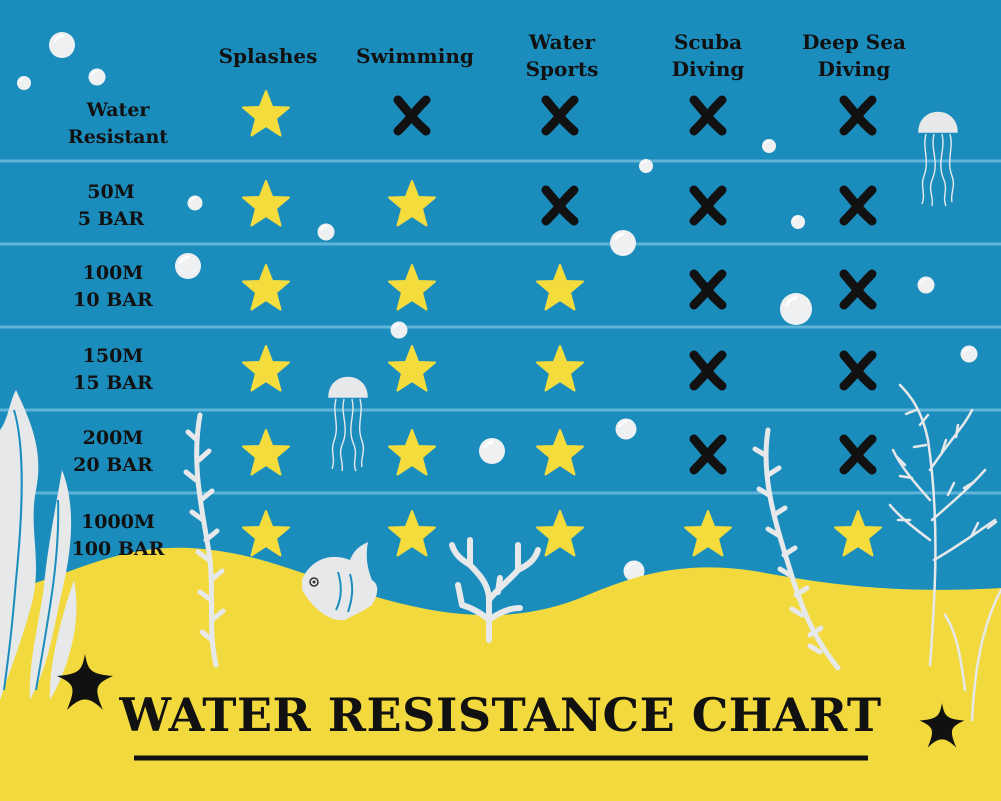 This screenshot has height=801, width=1001. What do you see at coordinates (113, 369) in the screenshot?
I see `row-label-150m: 150M 15 BAR` at bounding box center [113, 369].